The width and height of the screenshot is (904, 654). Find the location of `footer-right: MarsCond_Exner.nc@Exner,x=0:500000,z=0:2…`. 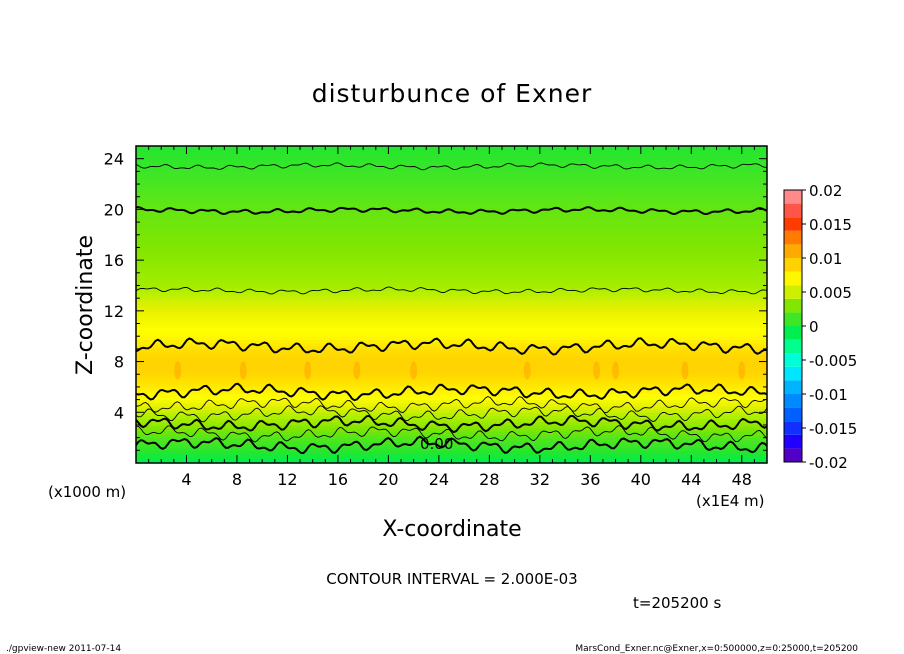

footer-right: MarsCond_Exner.nc@Exner,x=0:500000,z=0:2… is located at coordinates (716, 649).